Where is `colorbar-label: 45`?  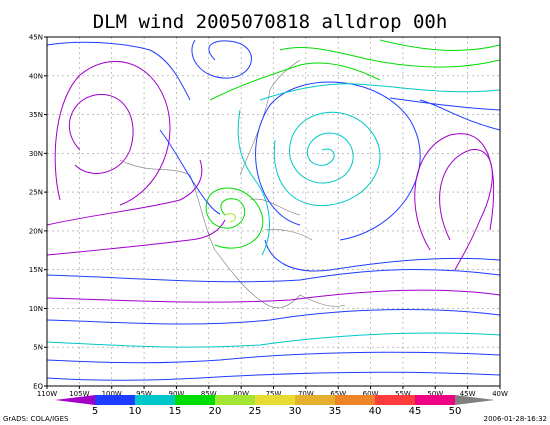 colorbar-label: 45 is located at coordinates (415, 411).